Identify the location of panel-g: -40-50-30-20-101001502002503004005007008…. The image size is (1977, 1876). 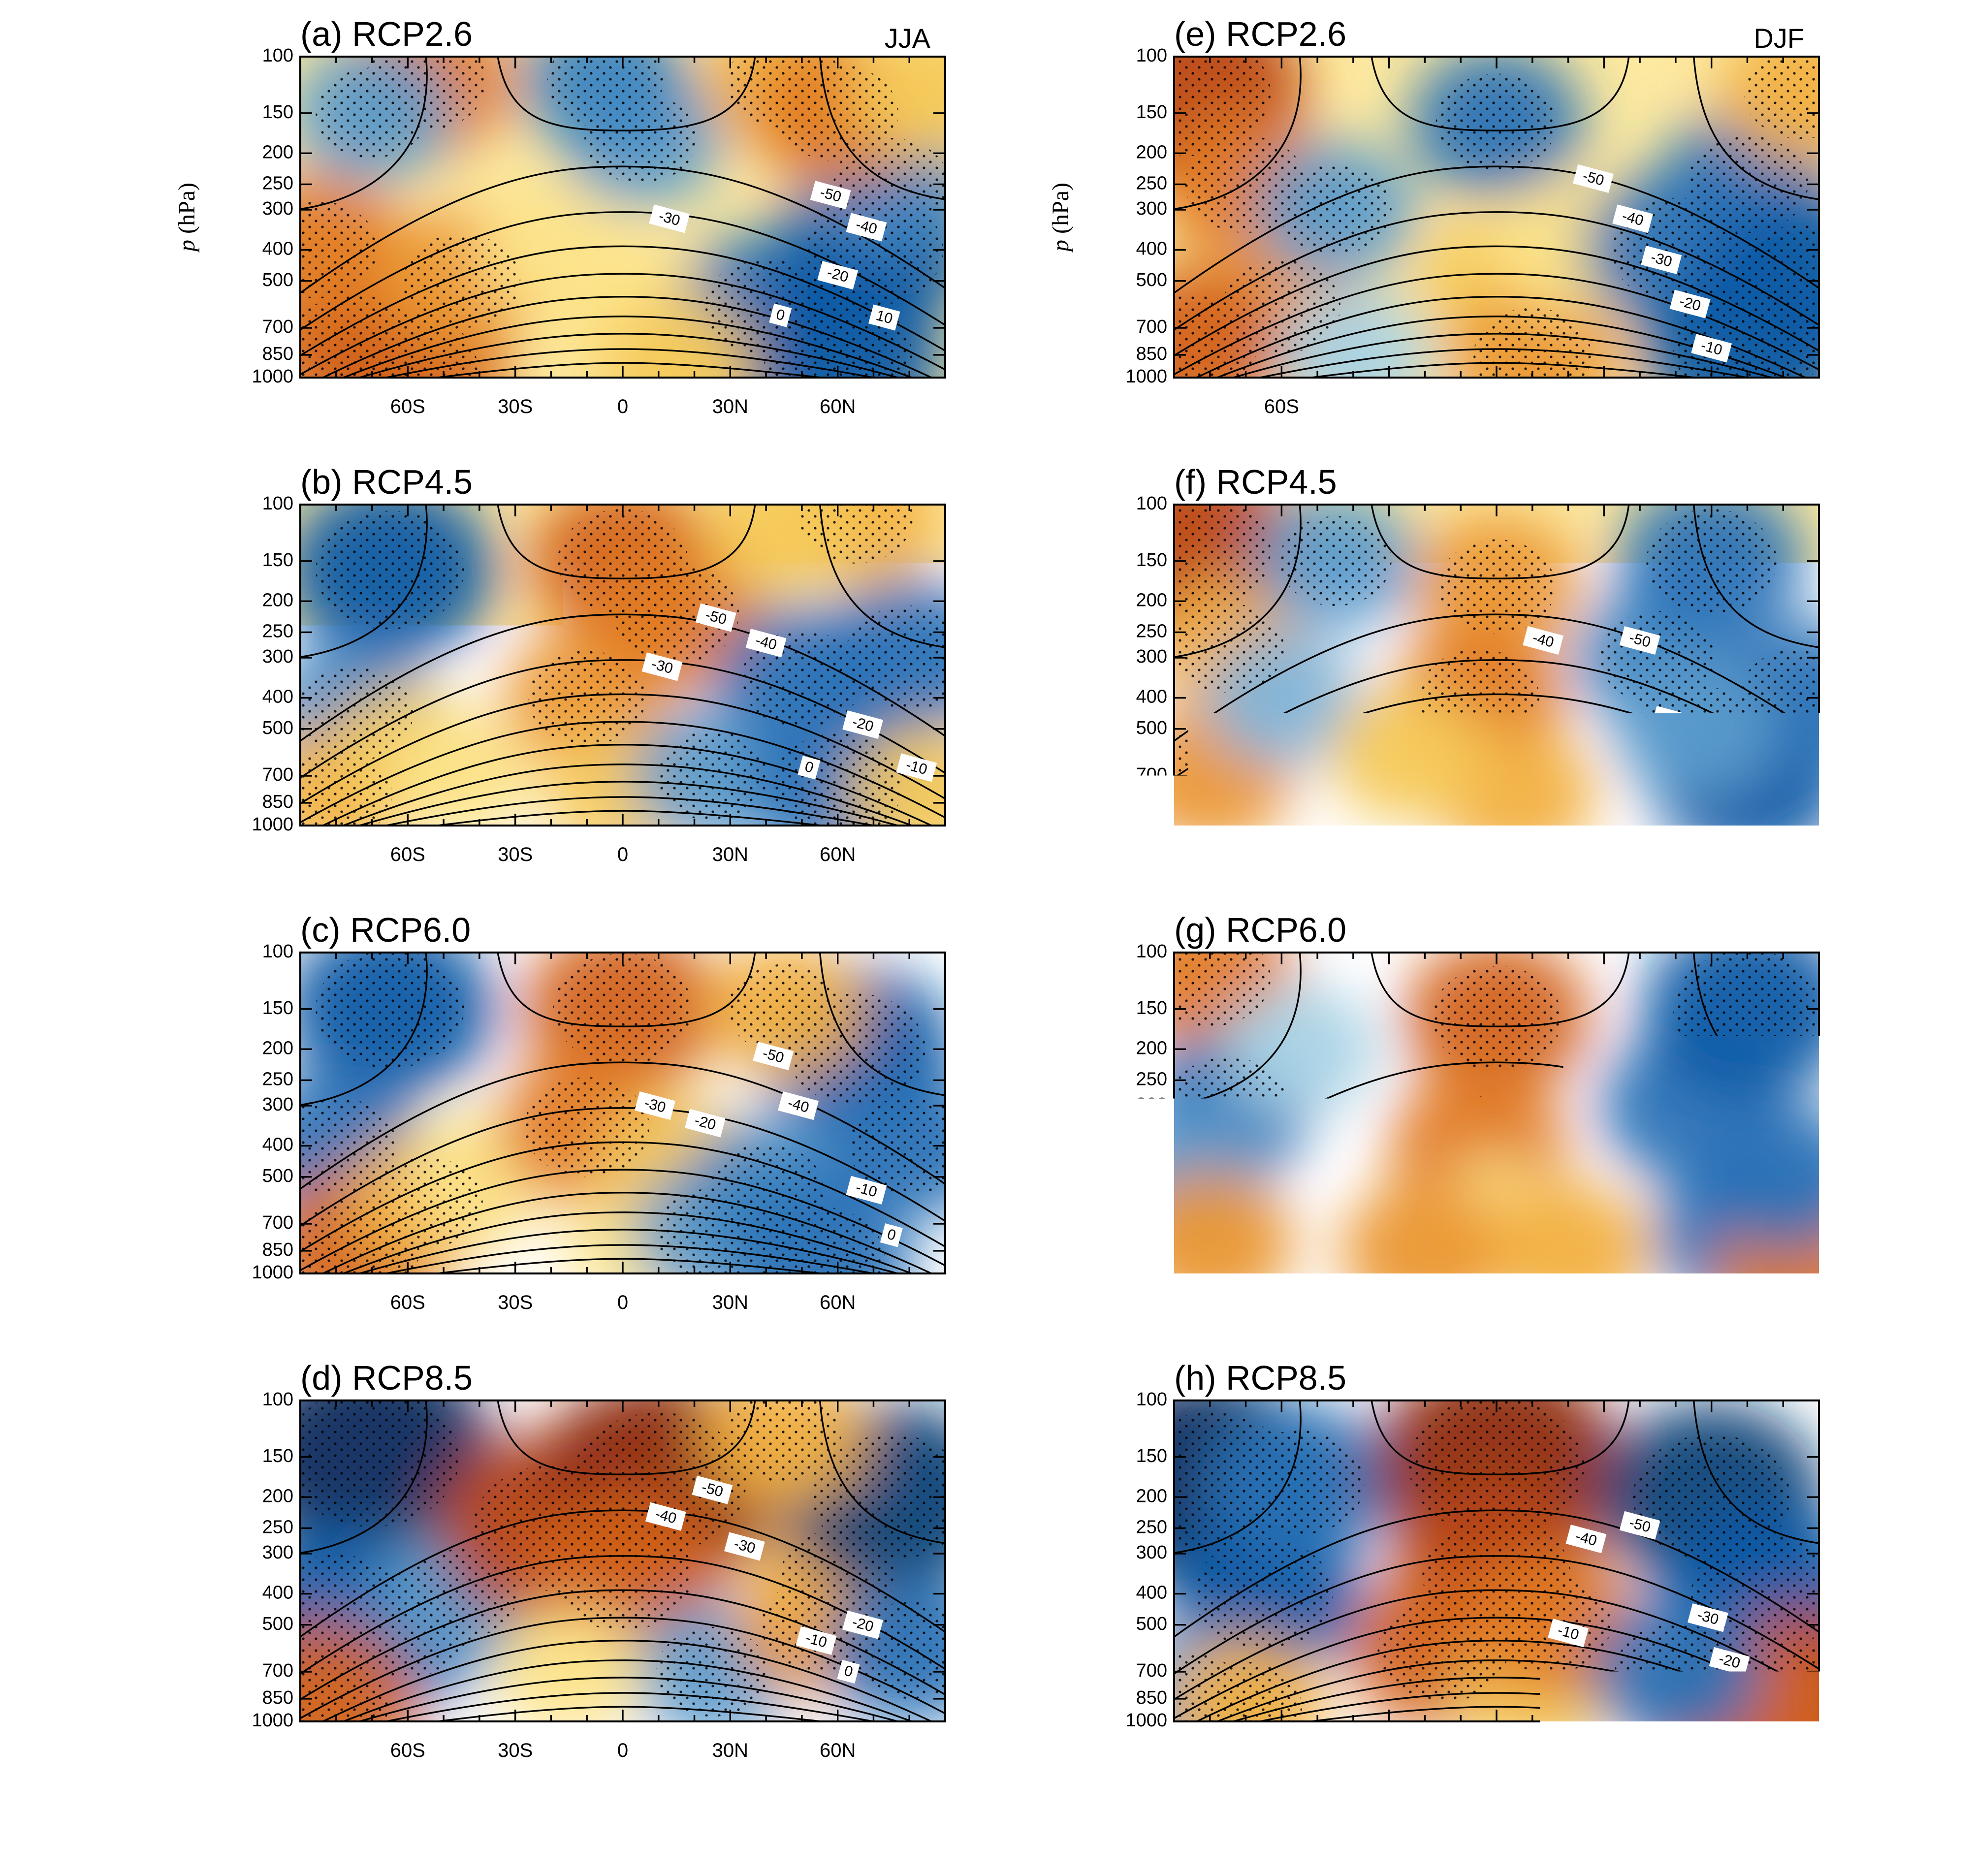
(1468, 1122).